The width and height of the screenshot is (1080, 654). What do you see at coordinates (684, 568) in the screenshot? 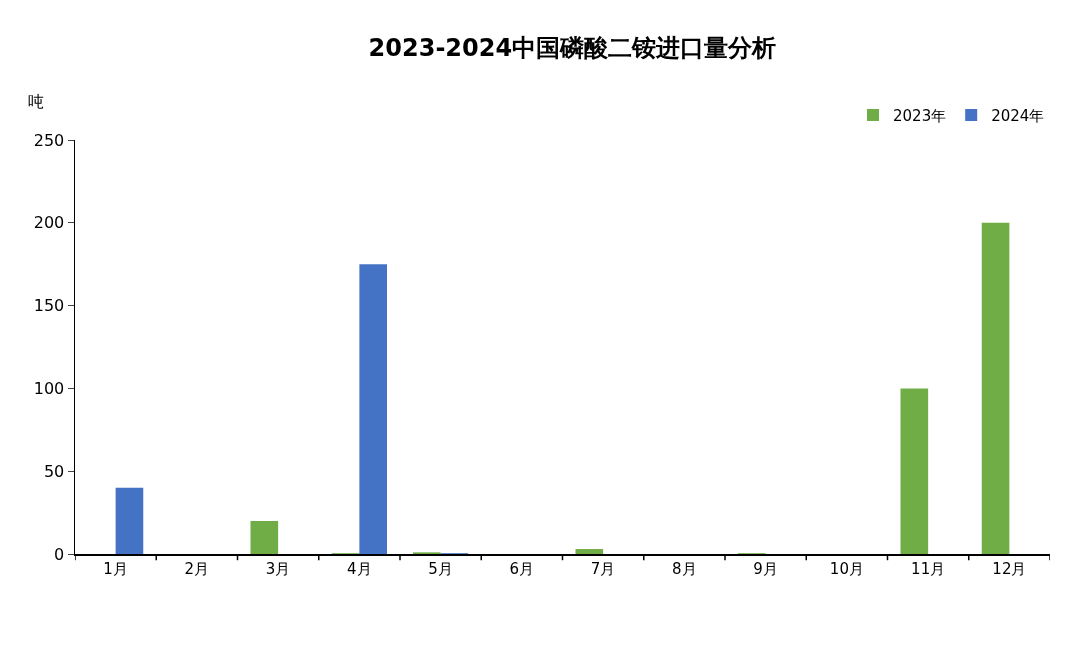
I see `x-tick-label: 8月` at bounding box center [684, 568].